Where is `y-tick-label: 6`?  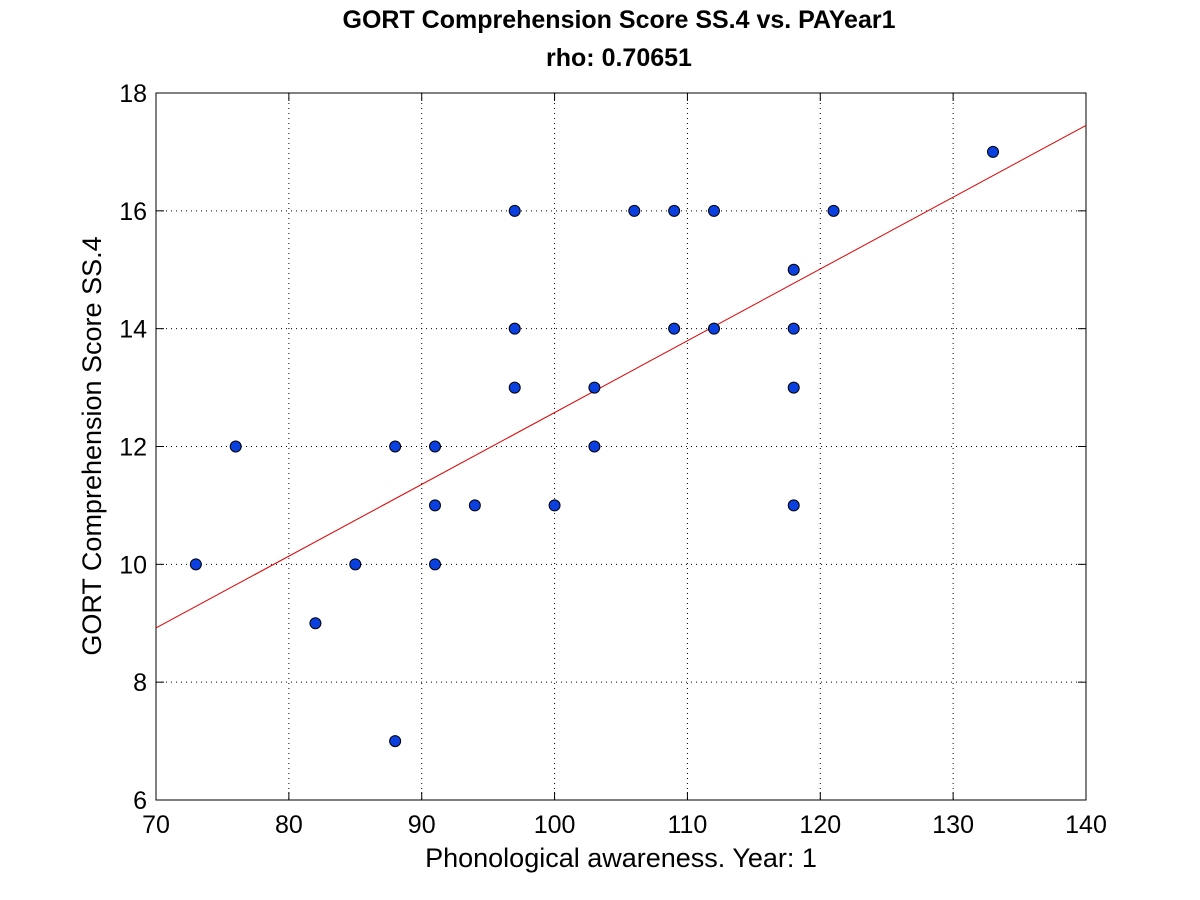 y-tick-label: 6 is located at coordinates (140, 801).